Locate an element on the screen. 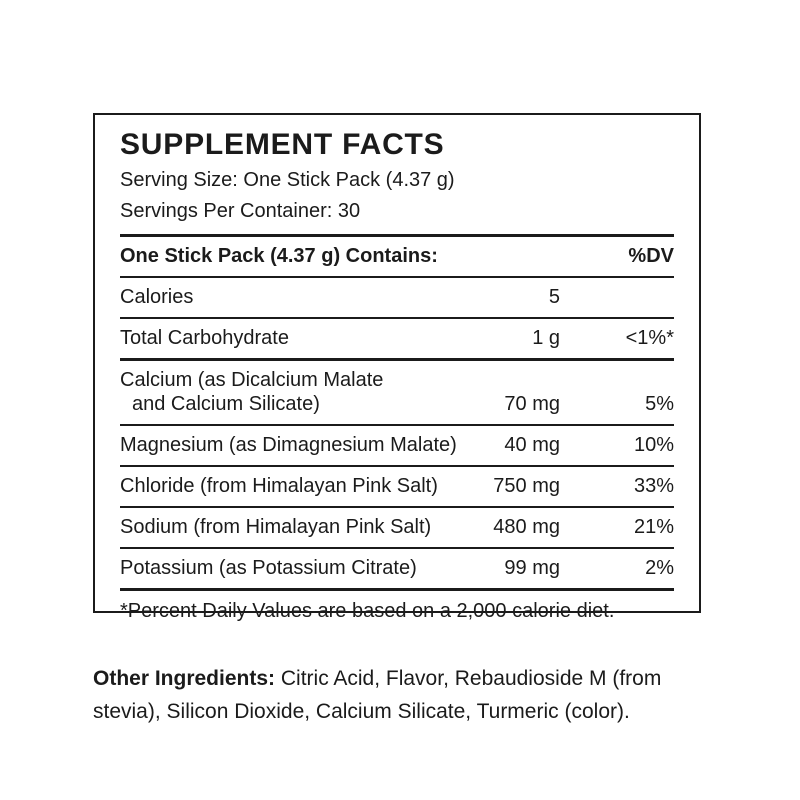  nutrient-name: Calories is located at coordinates (157, 297).